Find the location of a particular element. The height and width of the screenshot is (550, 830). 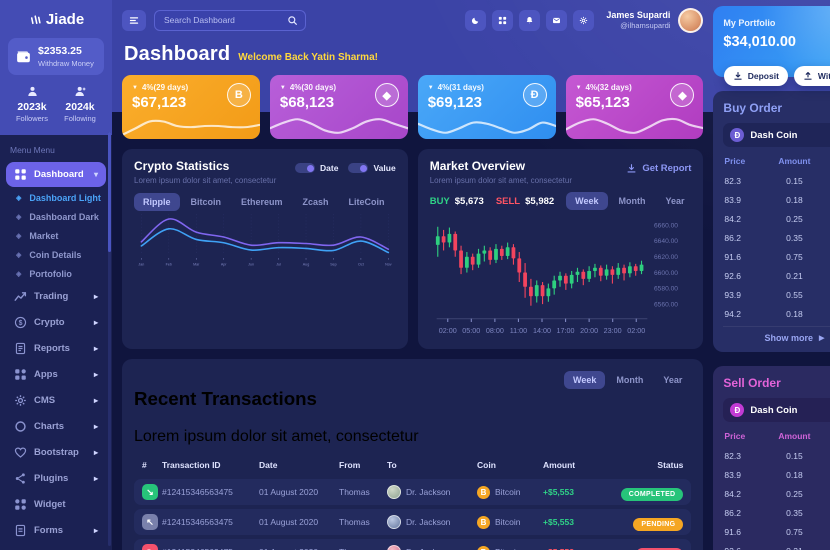

switch-value is located at coordinates (358, 168).